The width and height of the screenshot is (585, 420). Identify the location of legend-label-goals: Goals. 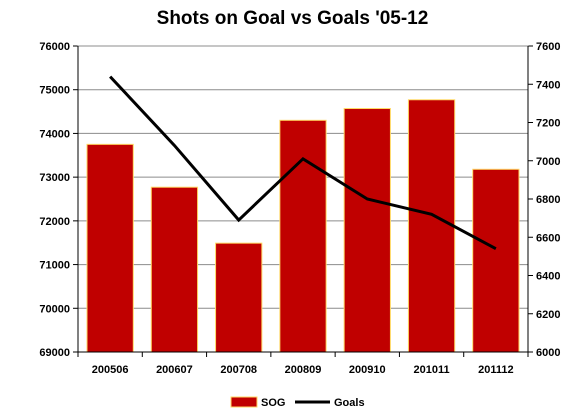
(349, 403).